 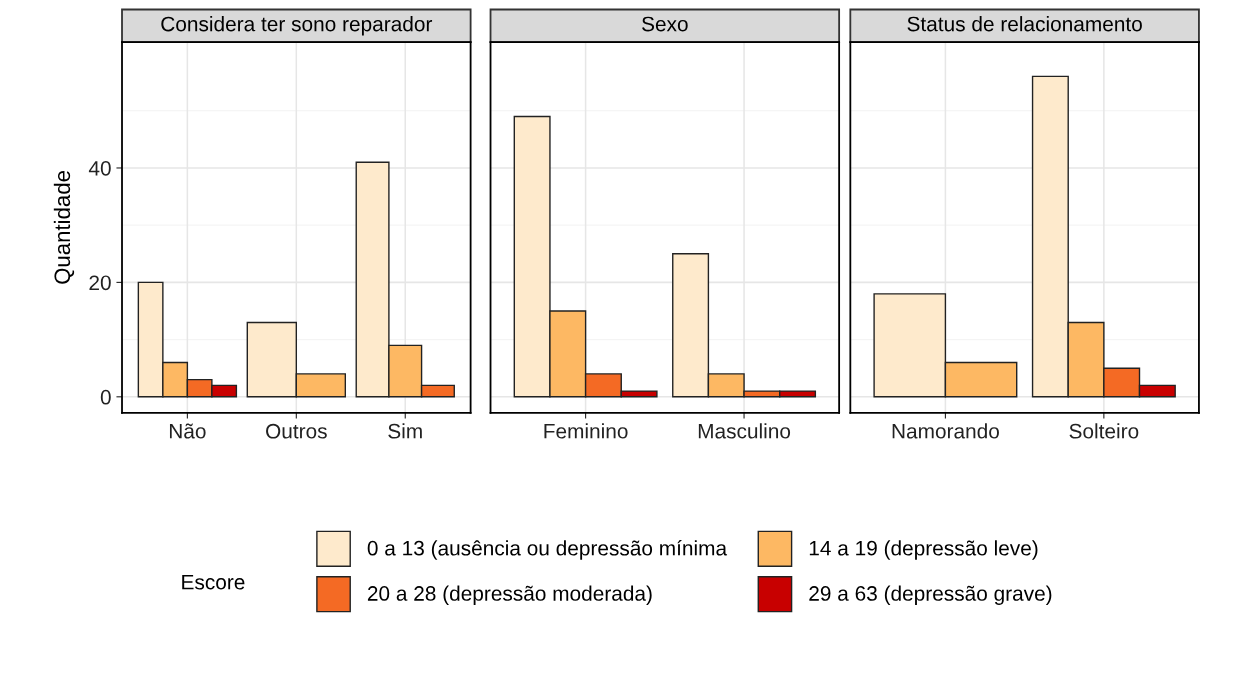 What do you see at coordinates (213, 582) in the screenshot?
I see `legend-title: Escore` at bounding box center [213, 582].